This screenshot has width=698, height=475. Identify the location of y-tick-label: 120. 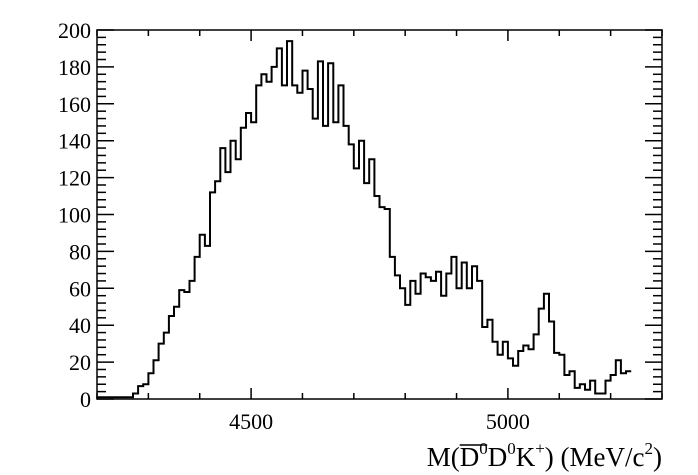
(74, 178).